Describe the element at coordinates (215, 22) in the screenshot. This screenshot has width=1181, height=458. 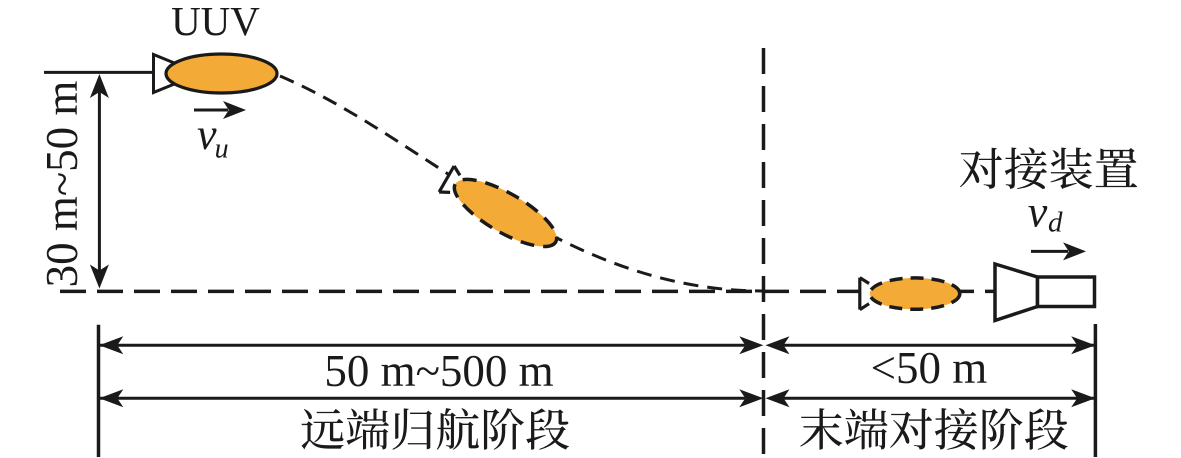
I see `svg-text: UUV` at that location.